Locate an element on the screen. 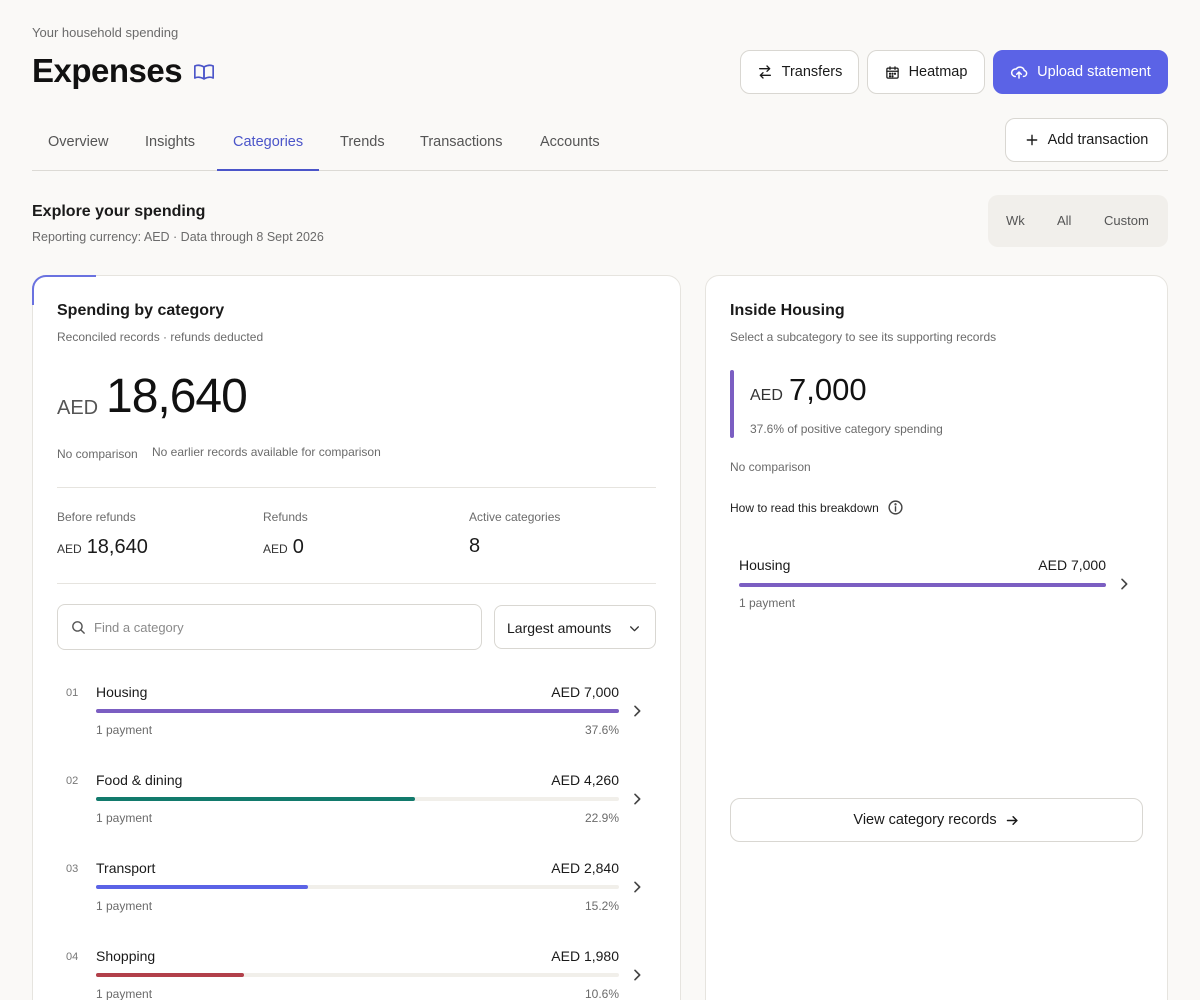 This screenshot has height=1000, width=1200. view-category-records-button: View category records is located at coordinates (936, 820).